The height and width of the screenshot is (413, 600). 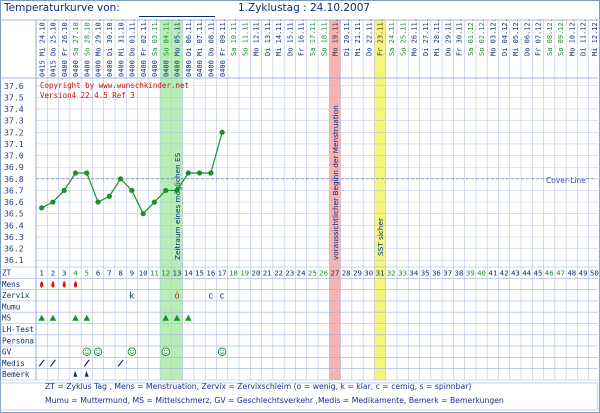 I want to click on date-header: Mi 31.10., so click(x=121, y=37).